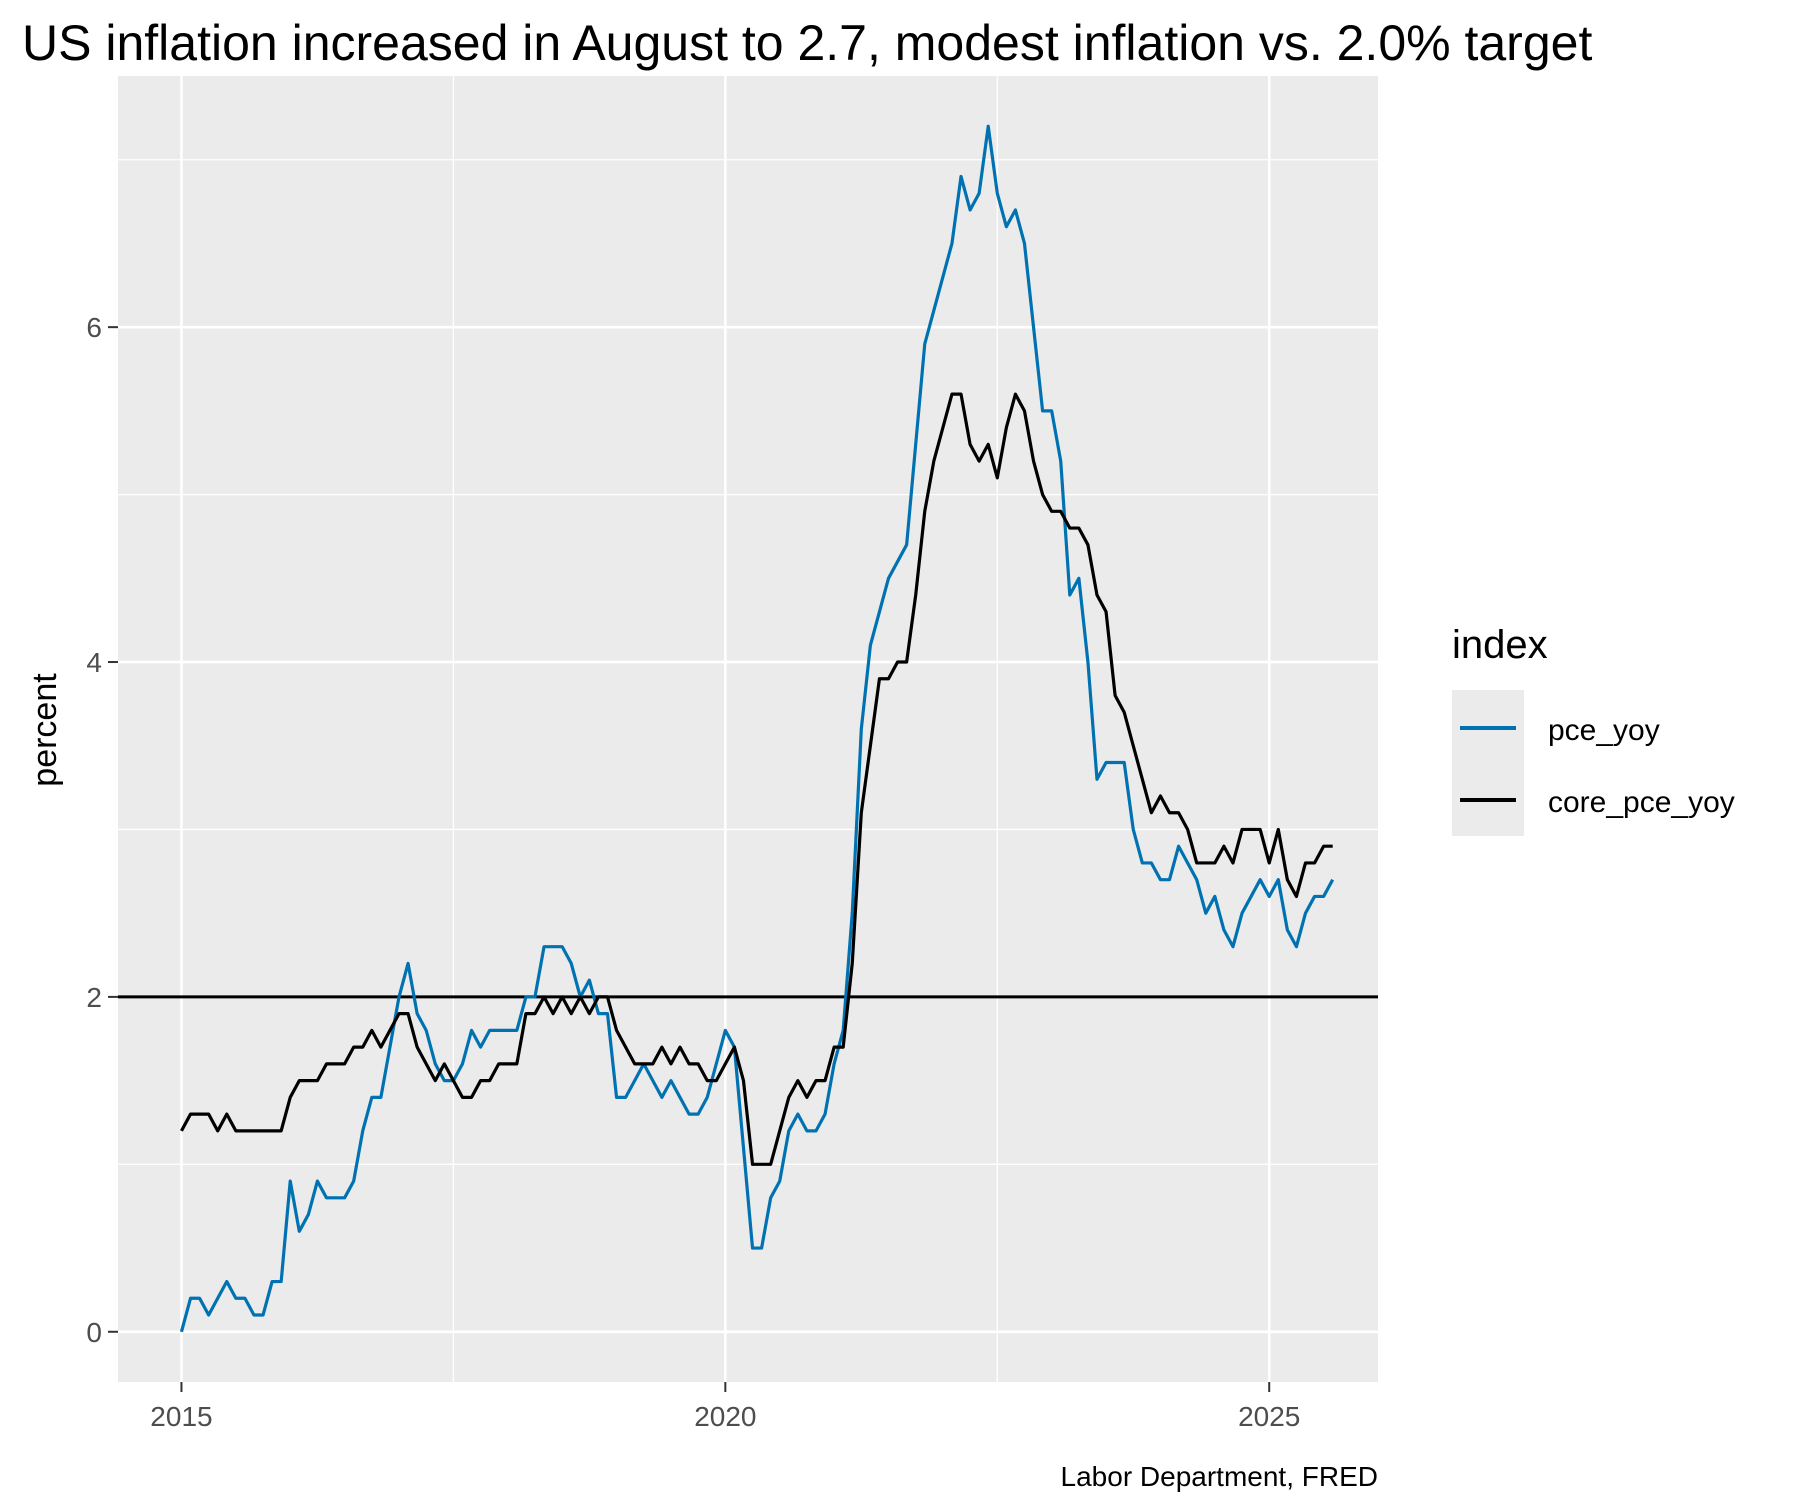 The width and height of the screenshot is (1800, 1500). I want to click on y-tick-labels: 0 2 4 6, so click(94, 830).